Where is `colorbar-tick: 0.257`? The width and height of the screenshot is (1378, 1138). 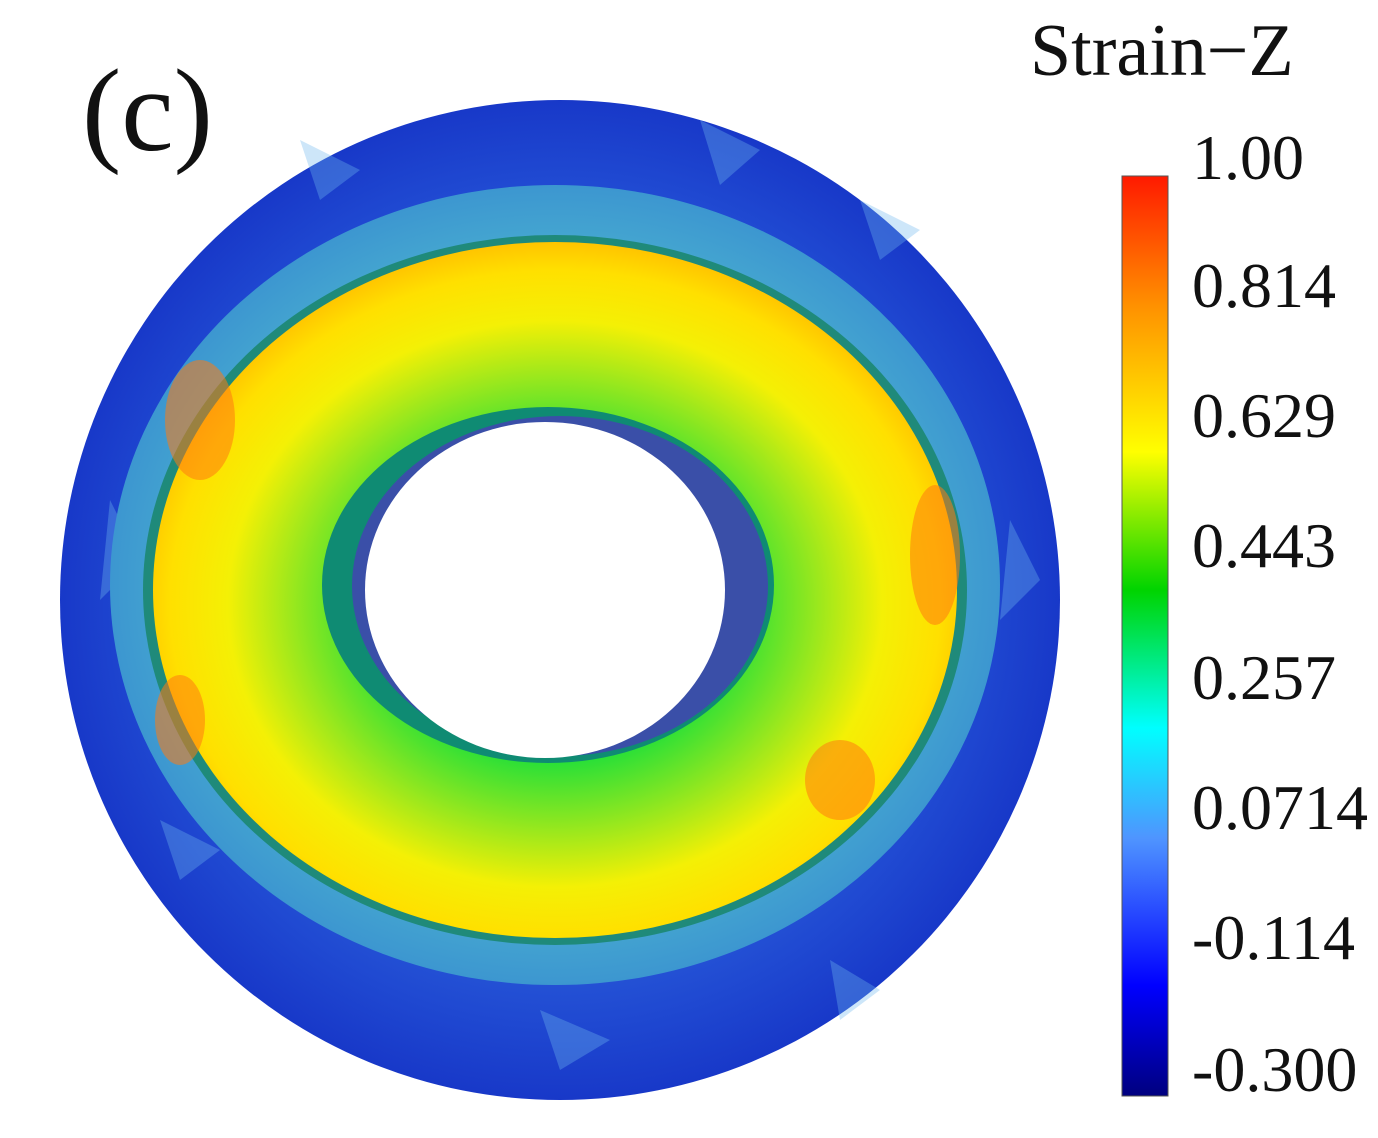
colorbar-tick: 0.257 is located at coordinates (1264, 677).